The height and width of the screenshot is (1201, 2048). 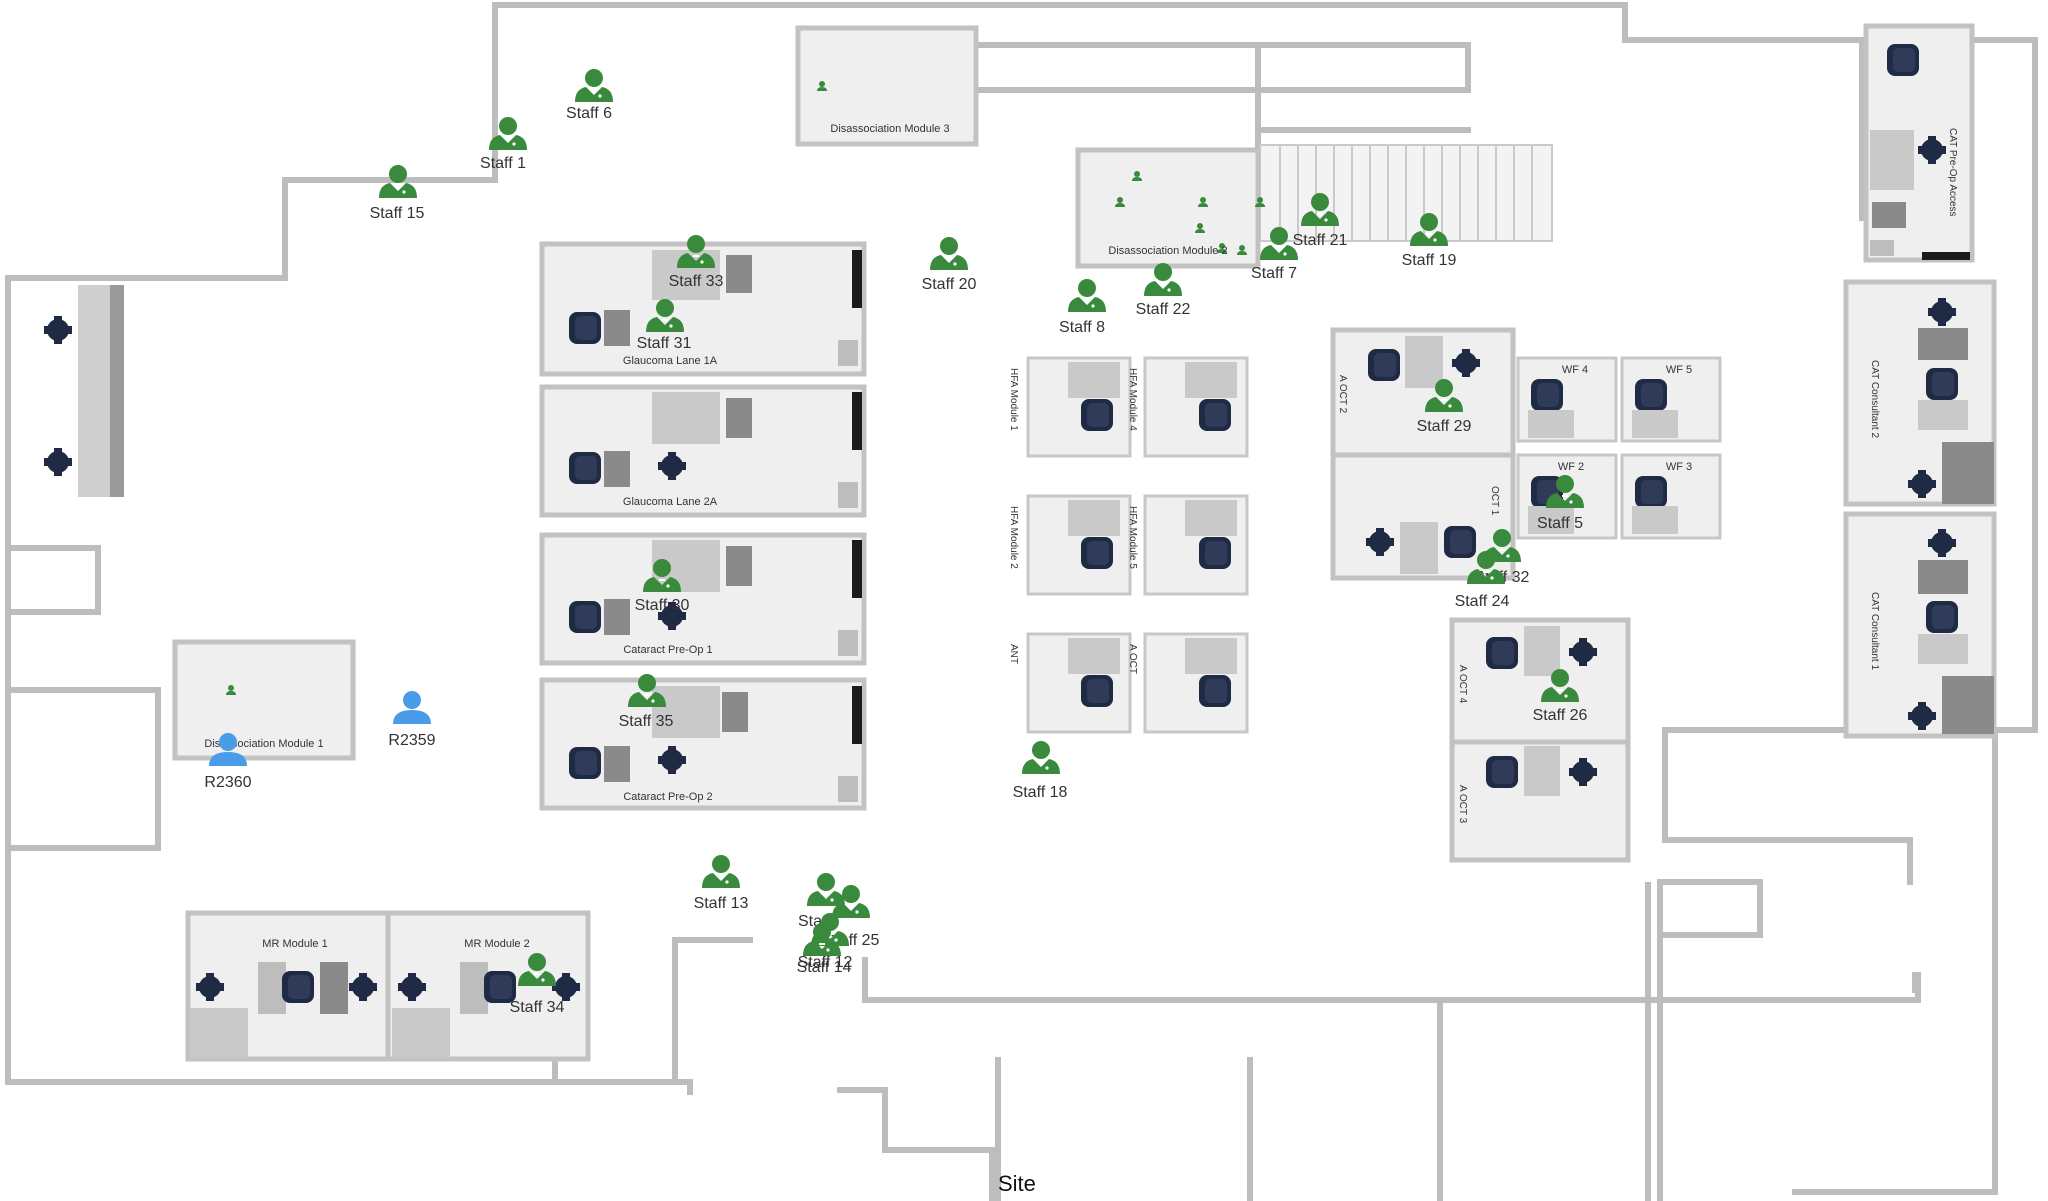 What do you see at coordinates (1132, 659) in the screenshot?
I see `room-label: A OCT` at bounding box center [1132, 659].